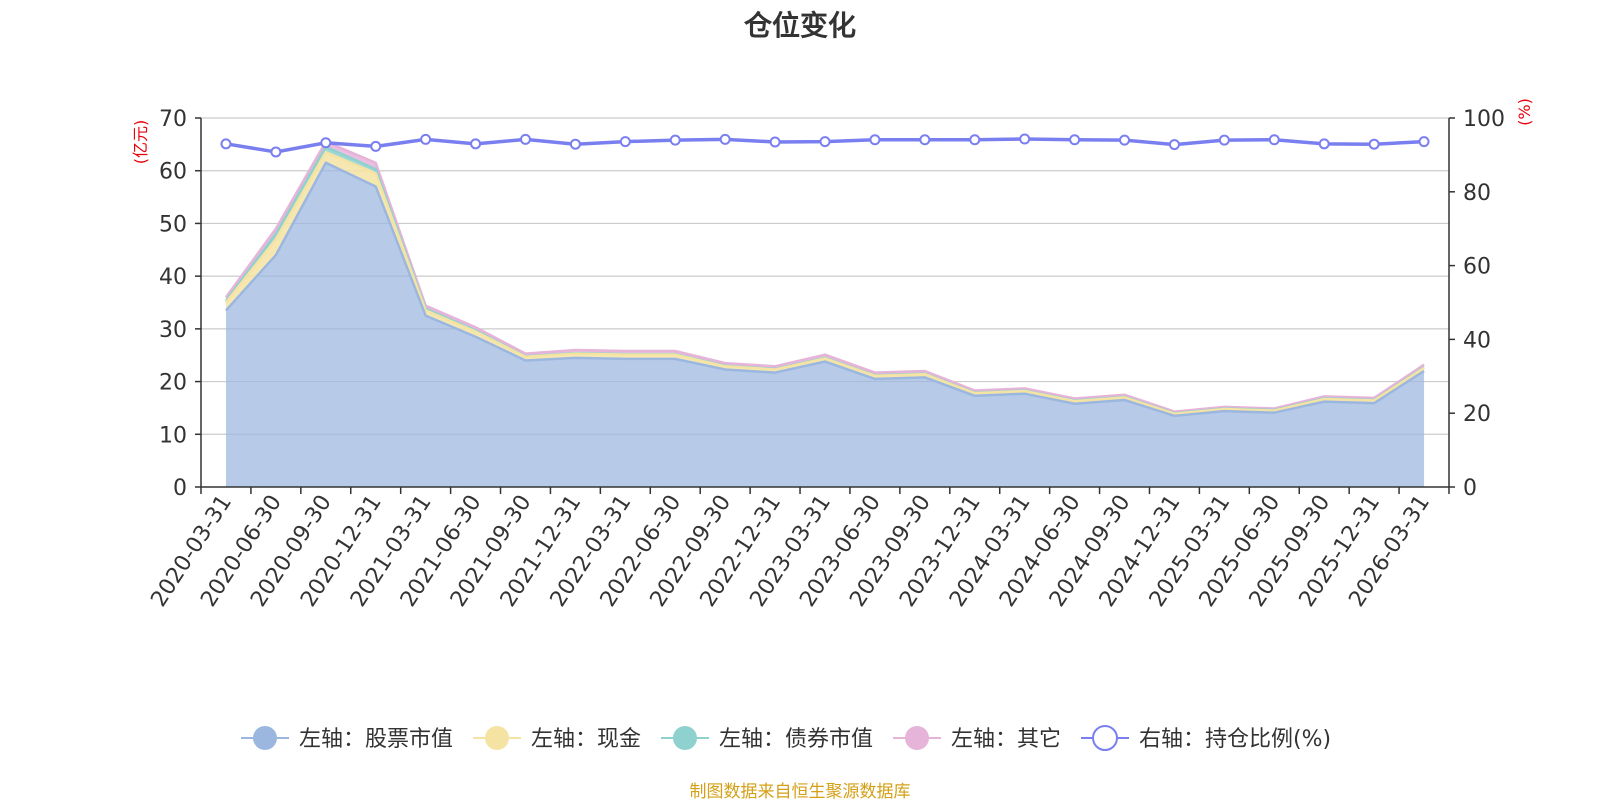 The height and width of the screenshot is (802, 1600). What do you see at coordinates (799, 25) in the screenshot?
I see `chart-title: 仓位变化` at bounding box center [799, 25].